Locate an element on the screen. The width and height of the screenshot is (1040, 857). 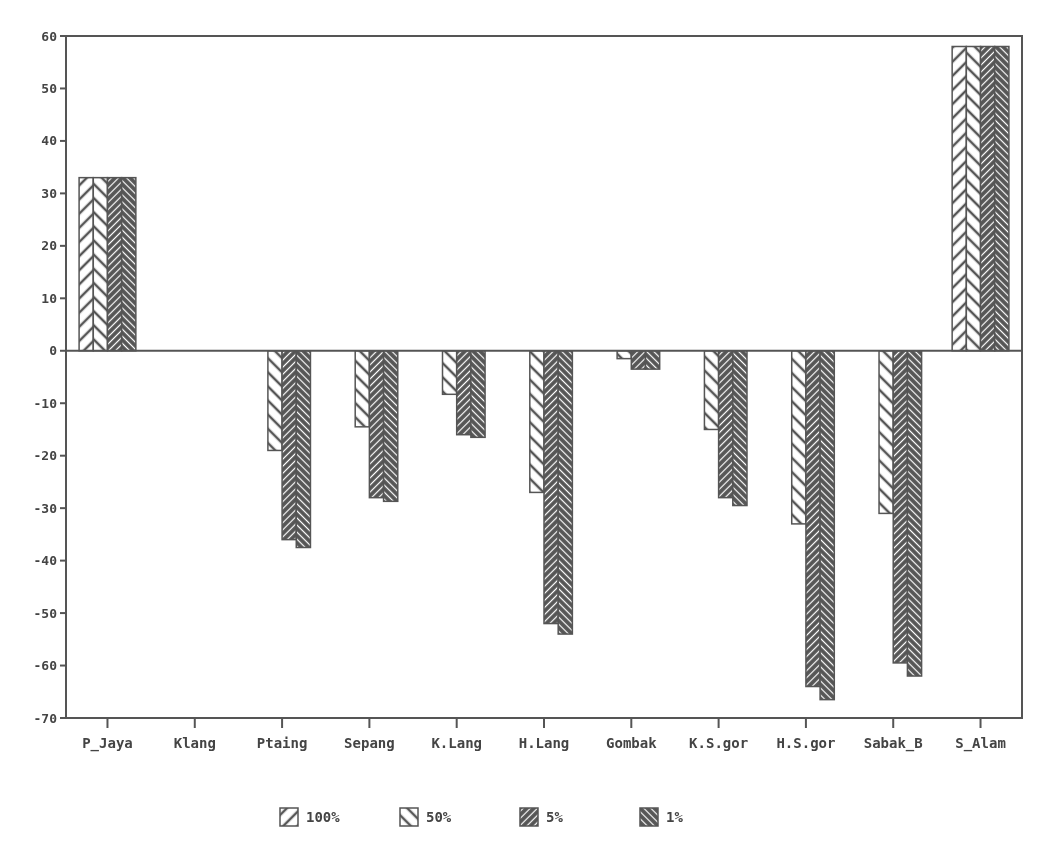
y-tick-label: -50 is located at coordinates (45, 613).